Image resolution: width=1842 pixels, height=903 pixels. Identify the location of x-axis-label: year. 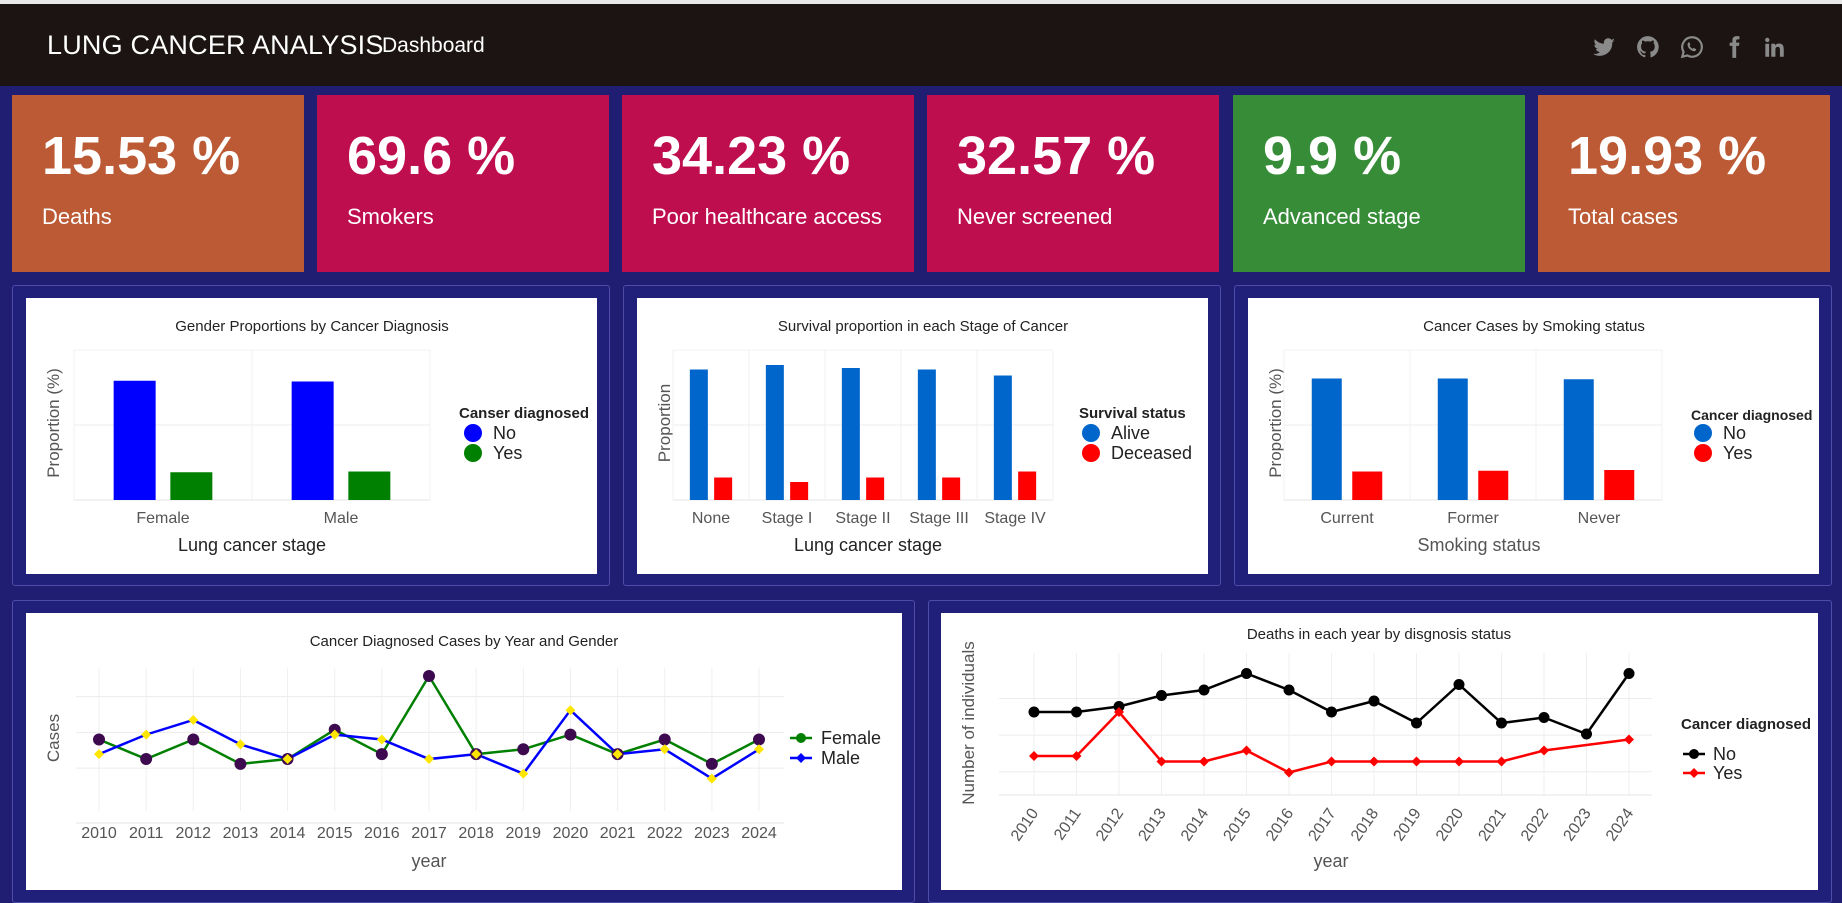
(1330, 861).